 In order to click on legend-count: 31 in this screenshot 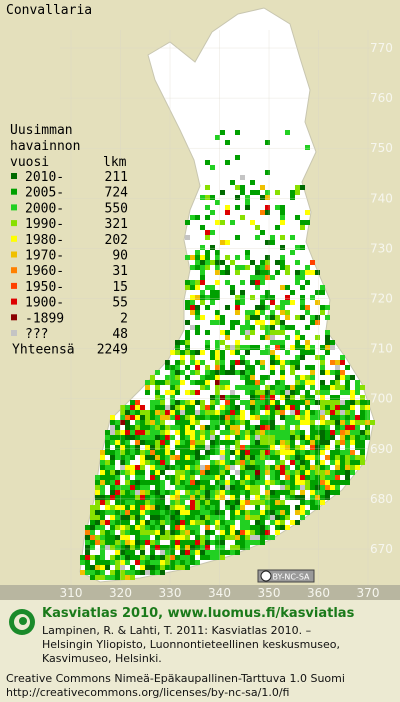, I will do `click(120, 271)`.